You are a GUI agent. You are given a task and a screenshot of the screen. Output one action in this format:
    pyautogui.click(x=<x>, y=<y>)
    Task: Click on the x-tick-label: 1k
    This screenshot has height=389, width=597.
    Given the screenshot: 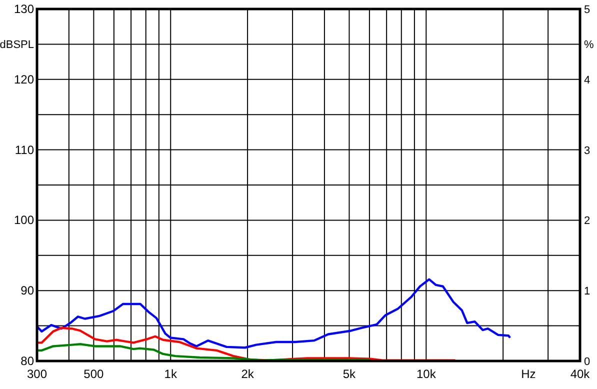 What is the action you would take?
    pyautogui.click(x=171, y=374)
    